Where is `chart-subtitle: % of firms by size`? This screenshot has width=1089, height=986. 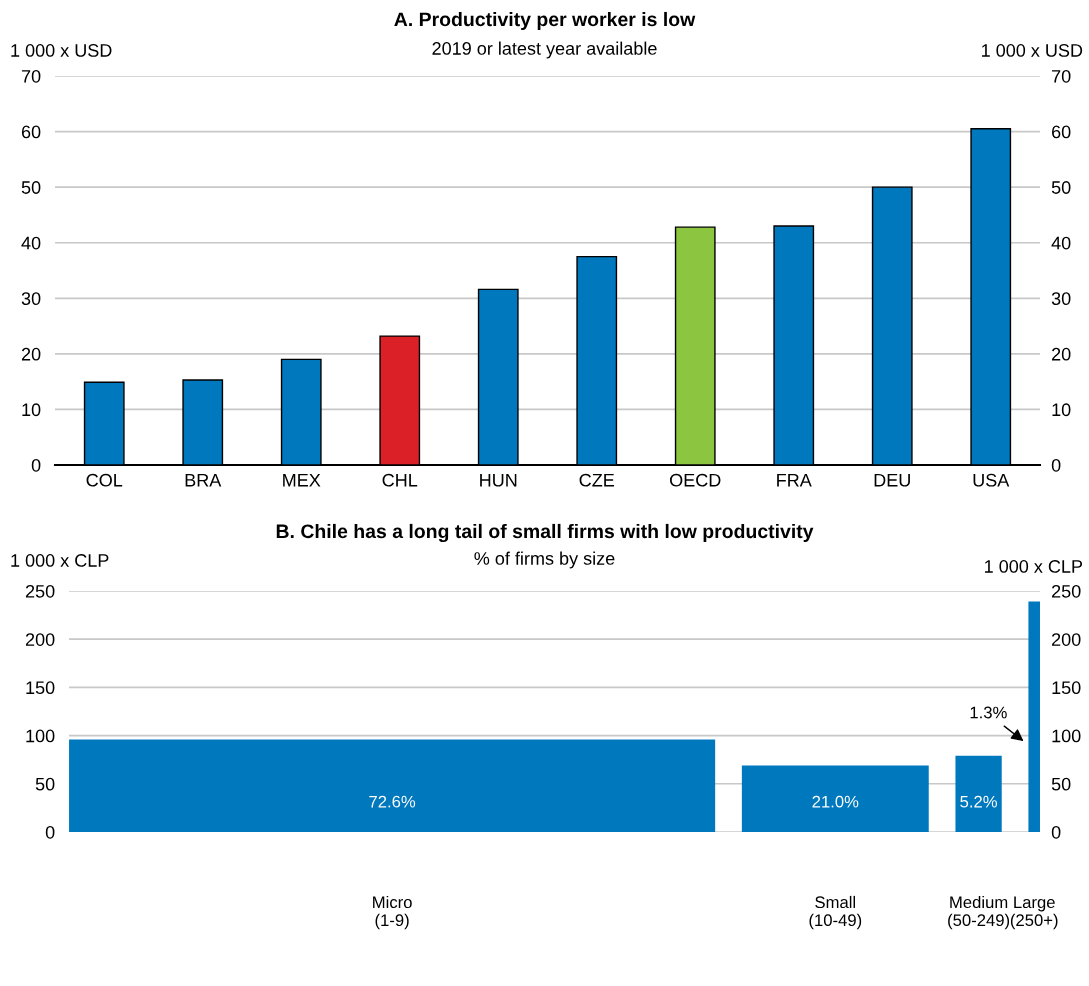 chart-subtitle: % of firms by size is located at coordinates (544, 560).